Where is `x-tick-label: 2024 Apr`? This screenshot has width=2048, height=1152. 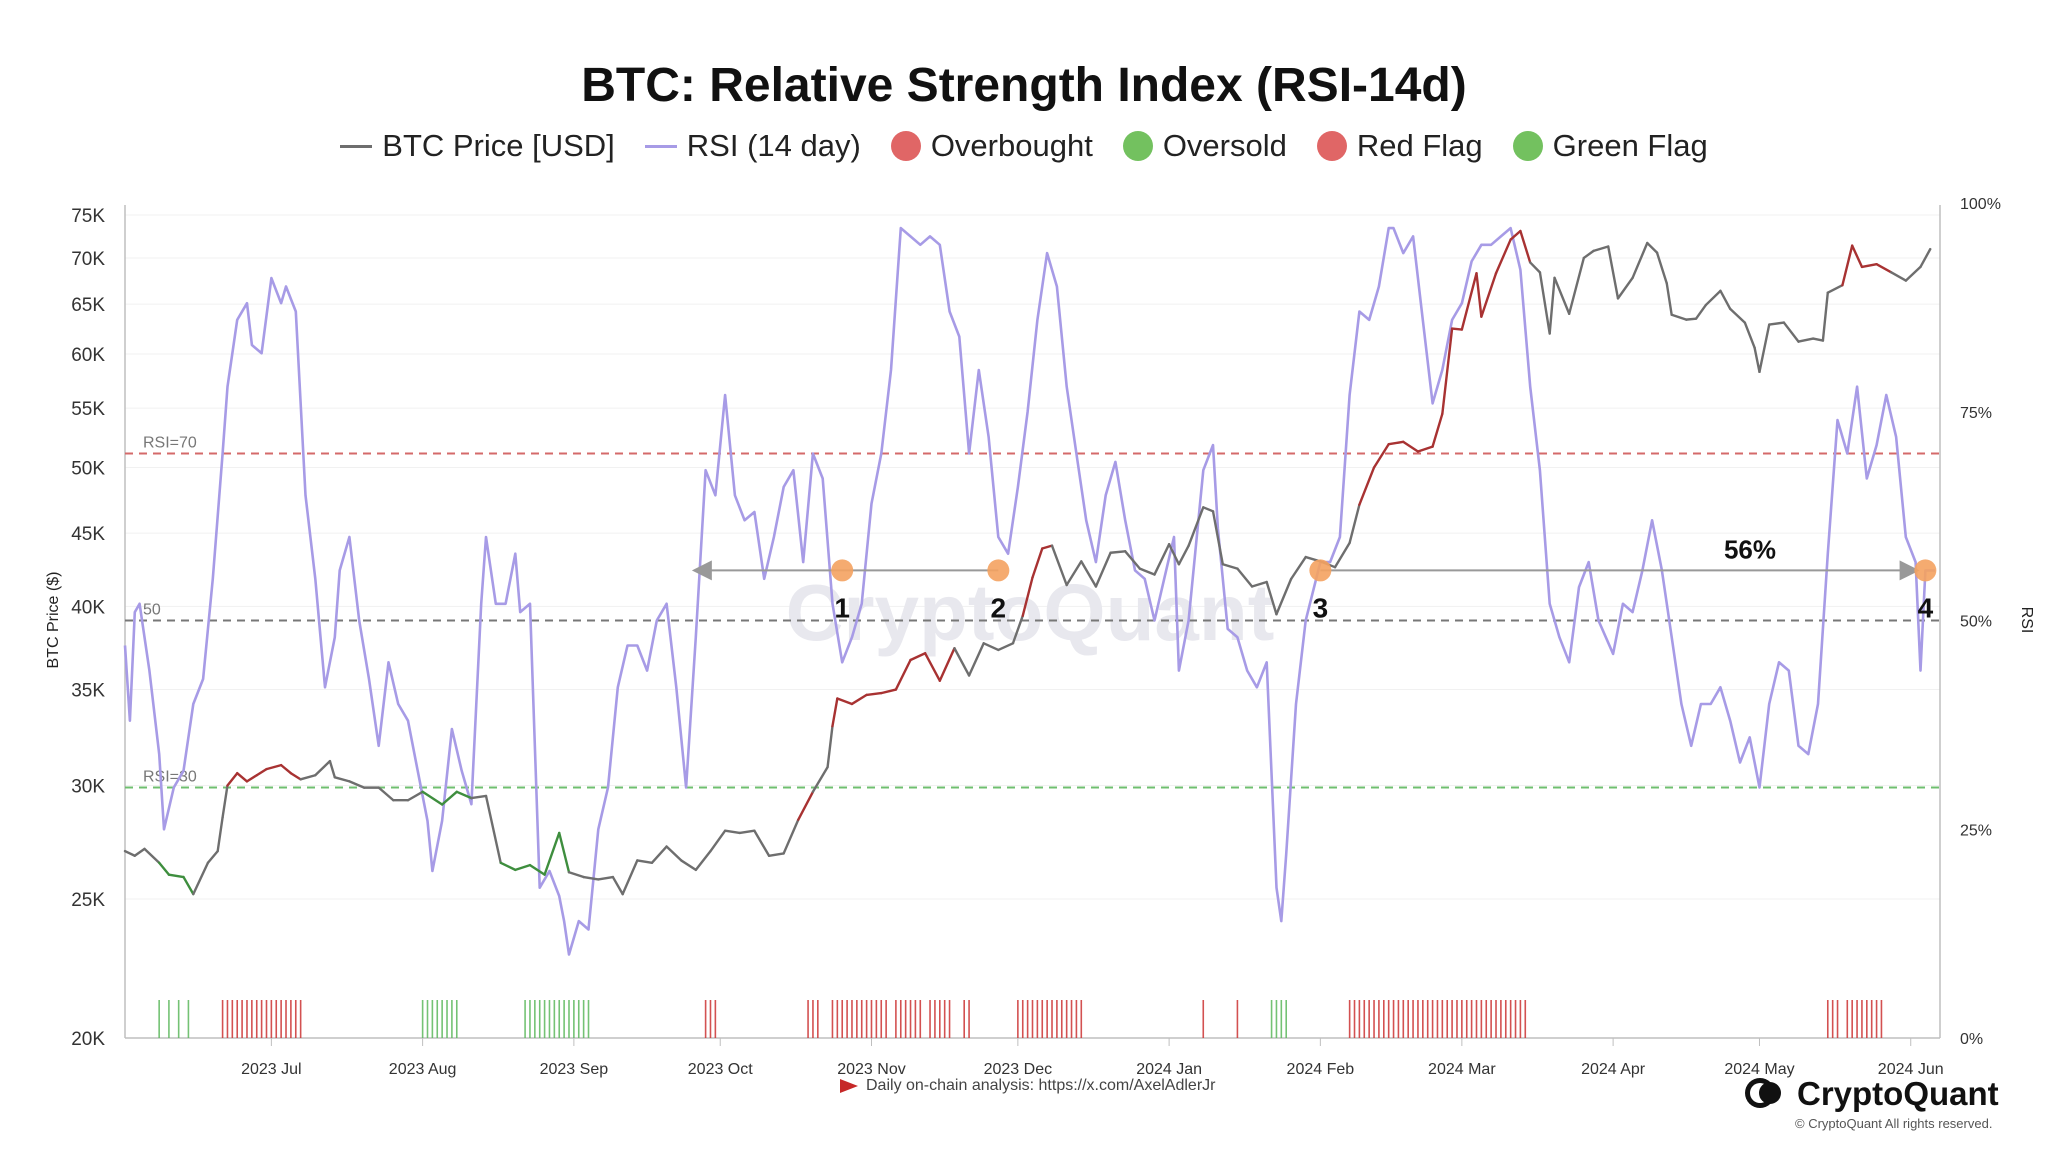 x-tick-label: 2024 Apr is located at coordinates (1613, 1069).